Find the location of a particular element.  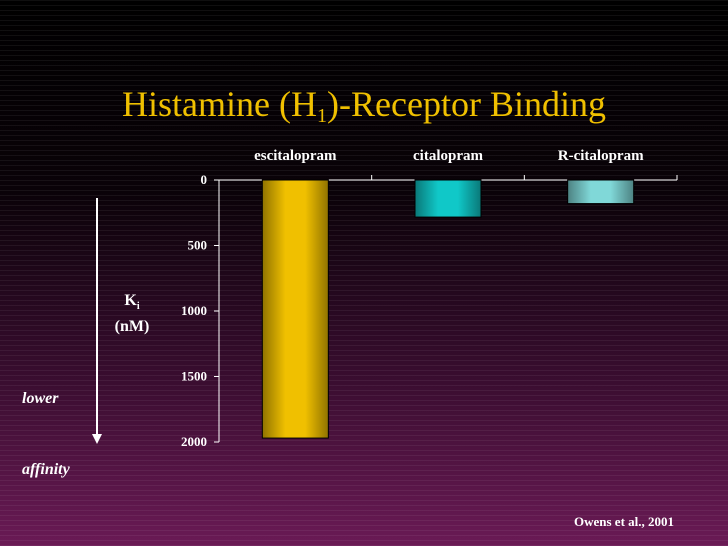

y-tick-label: 500 is located at coordinates (198, 245).